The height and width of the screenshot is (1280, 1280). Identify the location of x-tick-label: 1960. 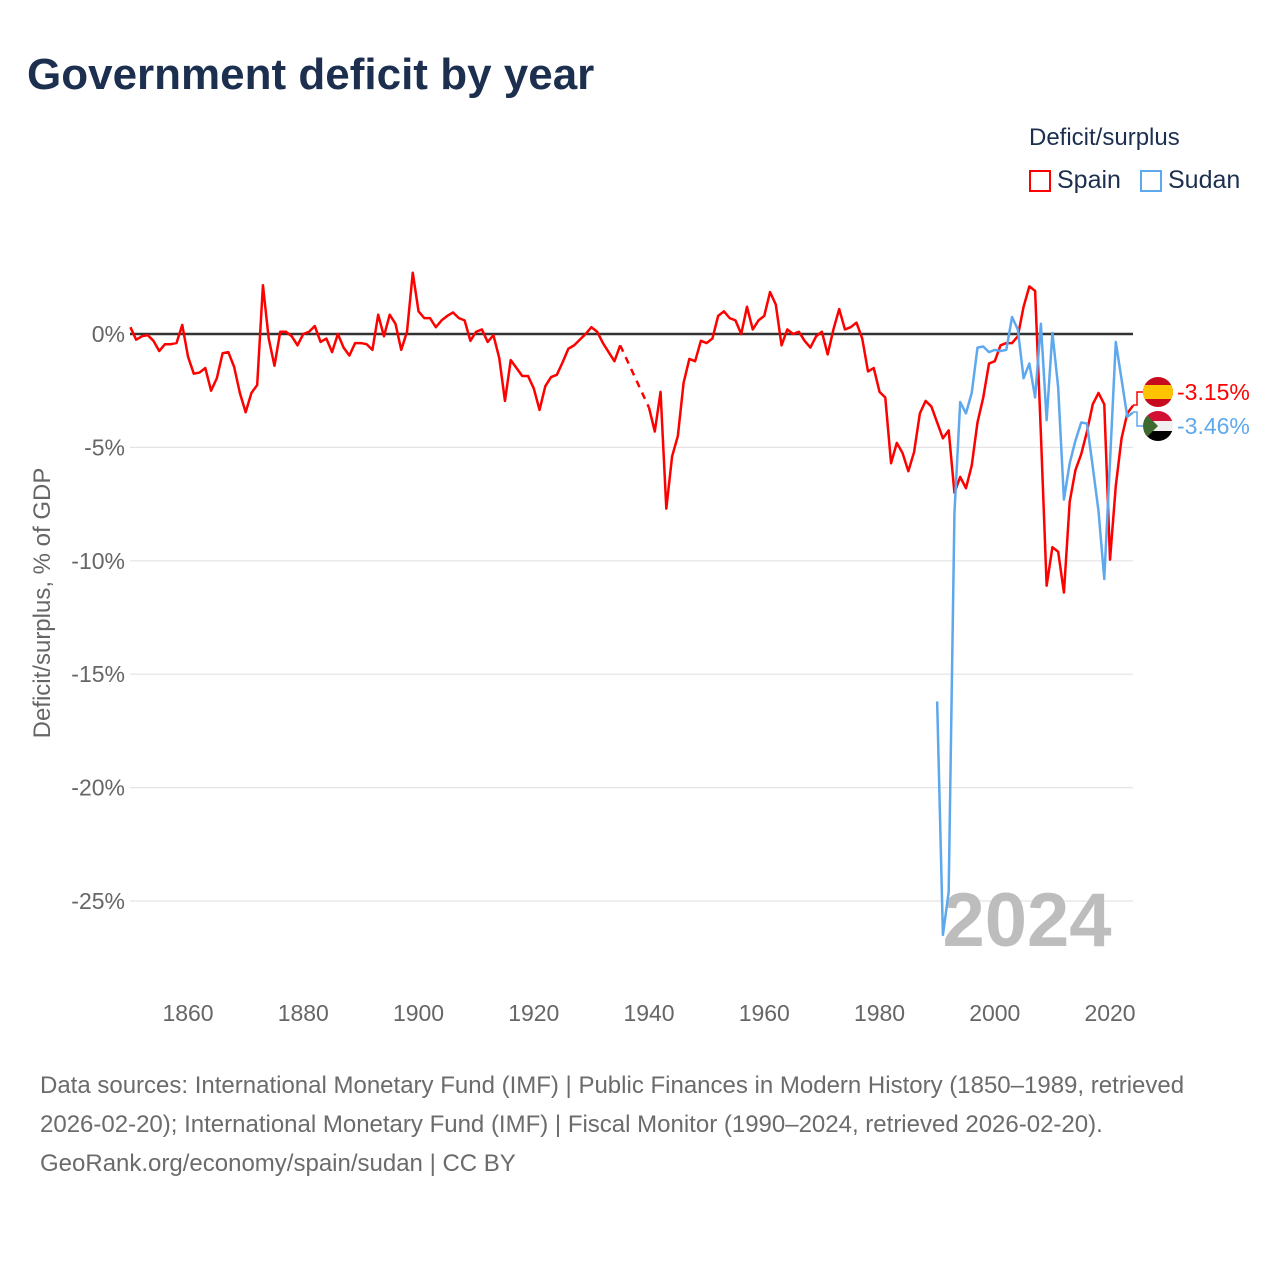
(764, 1013).